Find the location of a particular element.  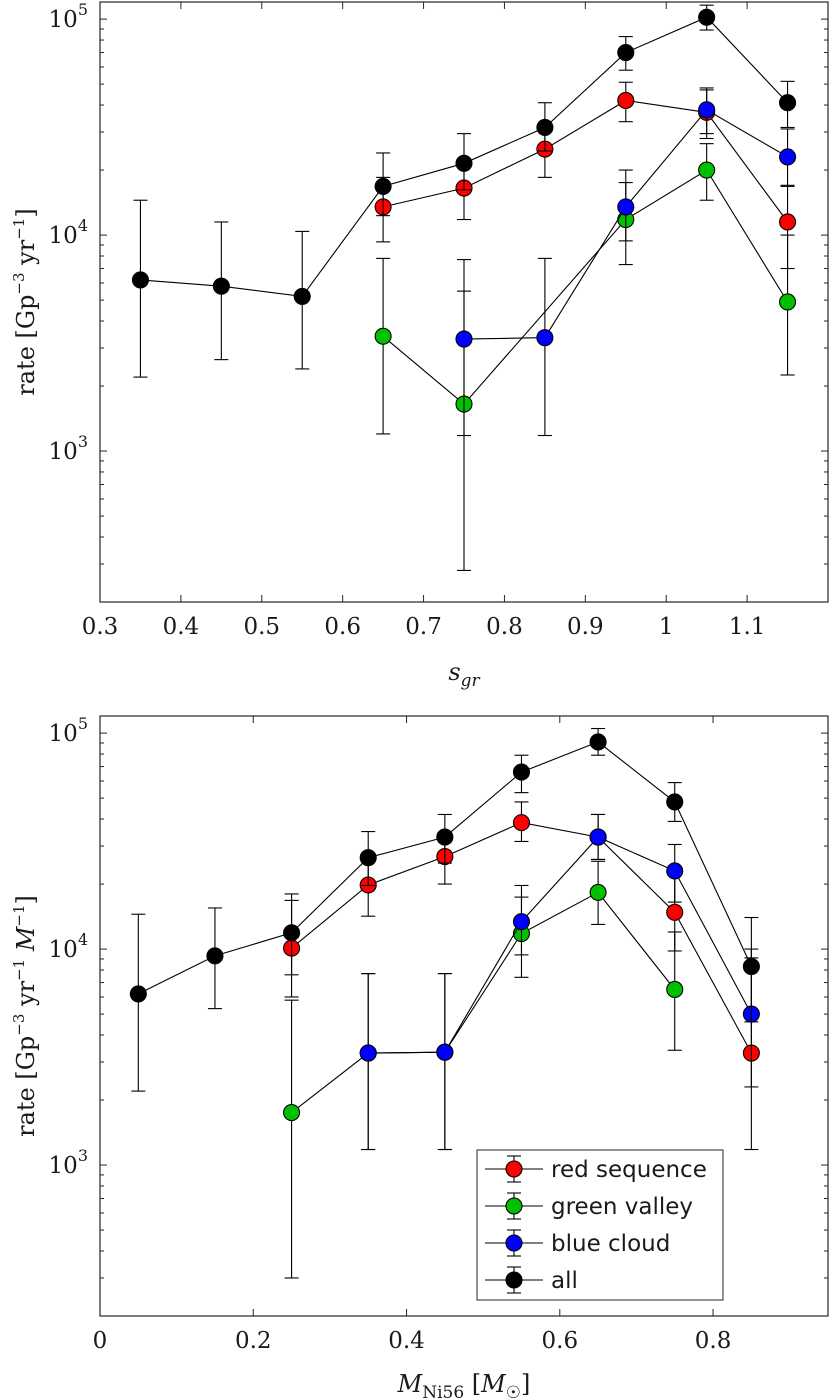

legend-label: red sequence is located at coordinates (629, 1170).